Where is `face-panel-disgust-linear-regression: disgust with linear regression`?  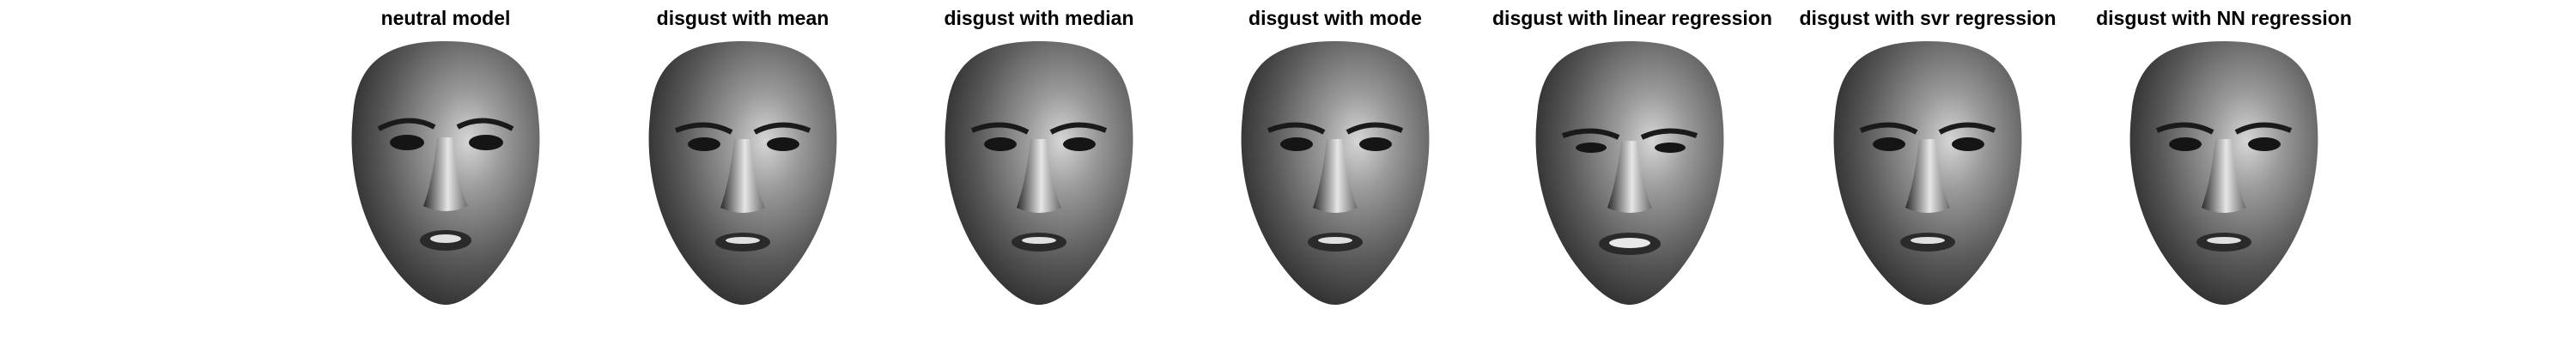
face-panel-disgust-linear-regression: disgust with linear regression is located at coordinates (1632, 179).